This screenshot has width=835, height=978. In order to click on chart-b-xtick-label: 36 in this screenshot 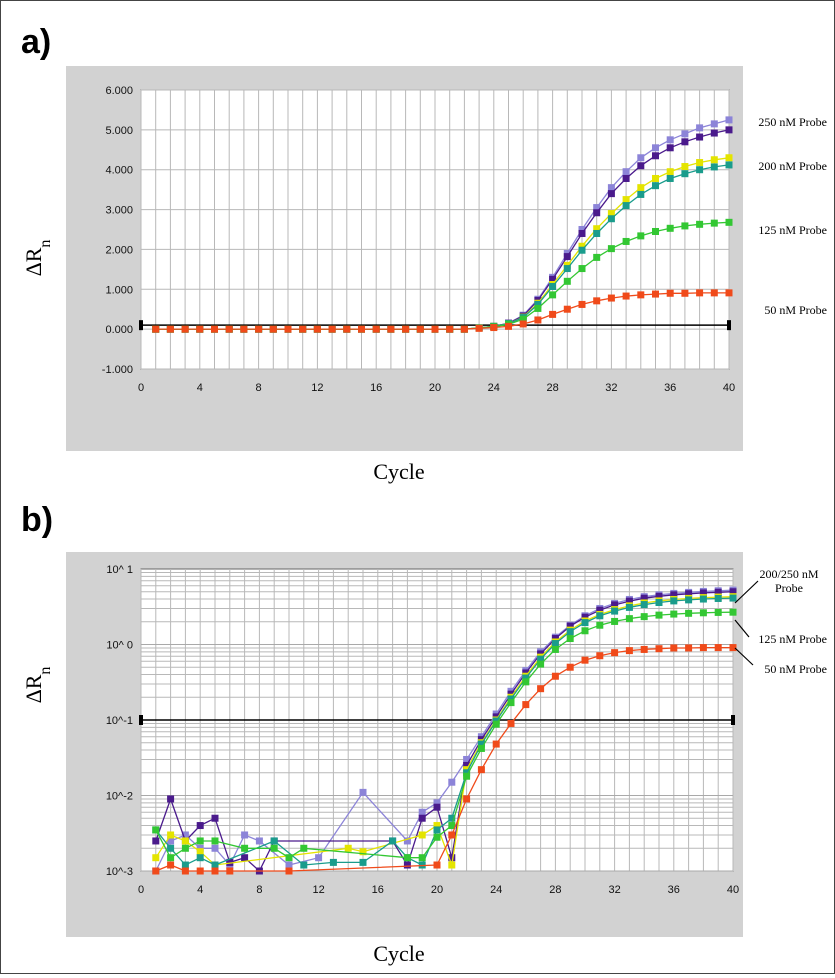, I will do `click(674, 890)`.